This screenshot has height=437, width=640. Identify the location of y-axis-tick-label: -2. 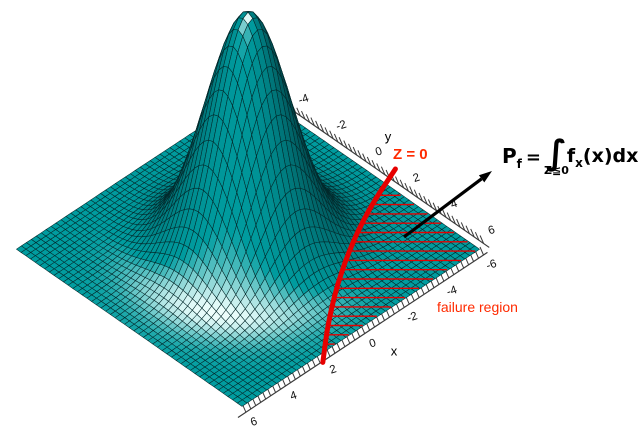
(341, 126).